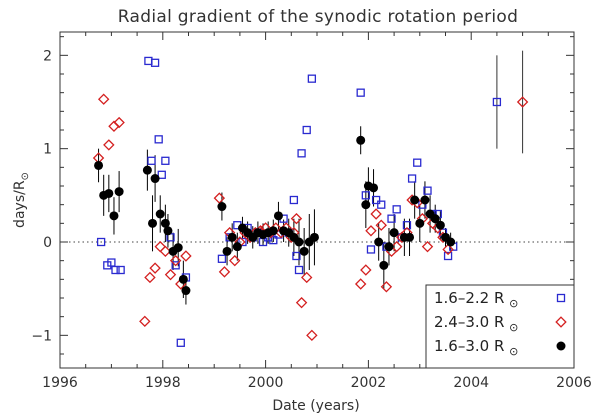 Image resolution: width=600 pixels, height=417 pixels. Describe the element at coordinates (471, 383) in the screenshot. I see `x-tick-label: 2004` at that location.